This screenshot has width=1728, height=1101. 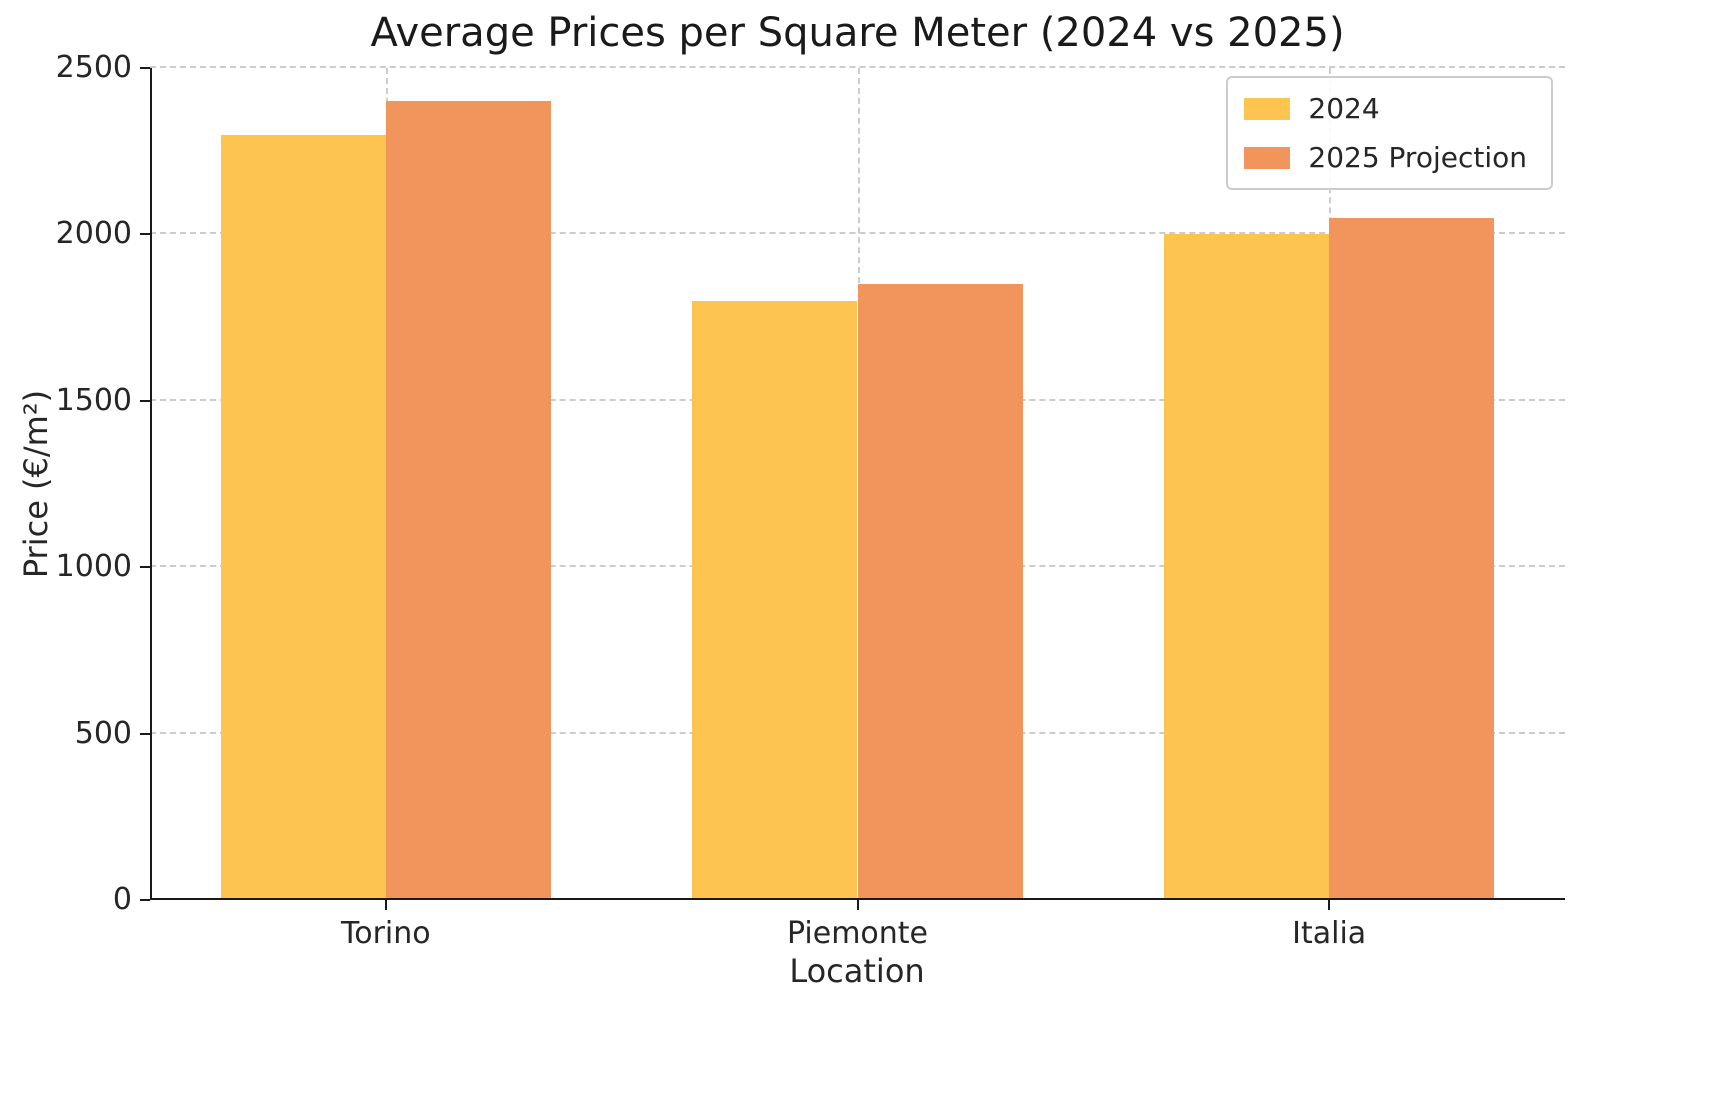 What do you see at coordinates (151, 484) in the screenshot?
I see `y-axis-spine` at bounding box center [151, 484].